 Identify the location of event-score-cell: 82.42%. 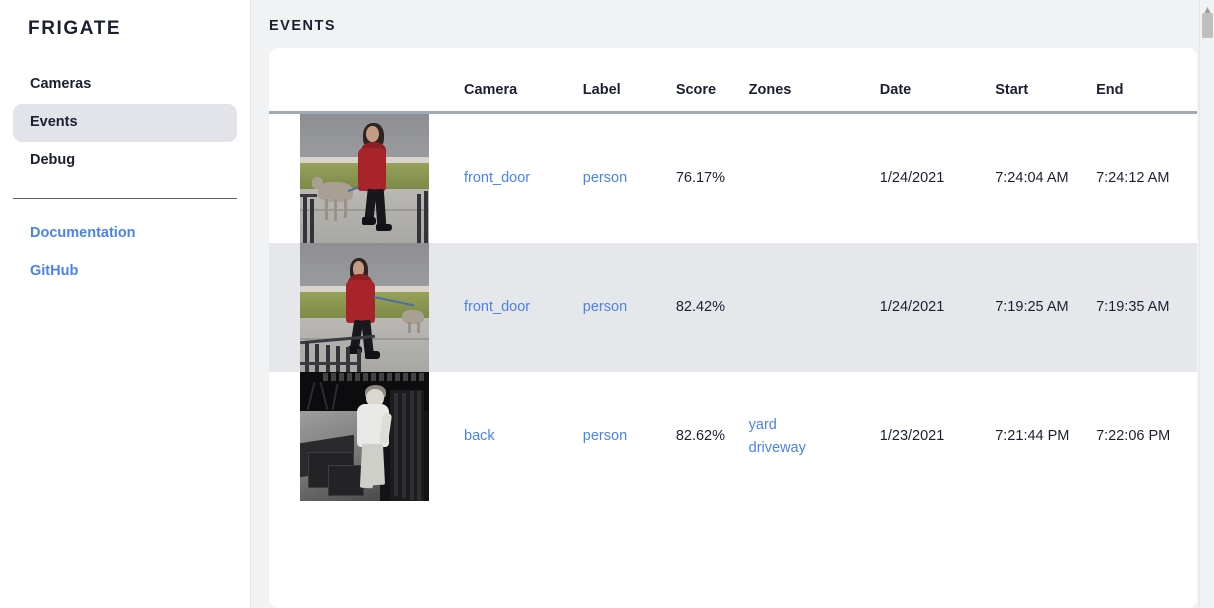
(700, 307).